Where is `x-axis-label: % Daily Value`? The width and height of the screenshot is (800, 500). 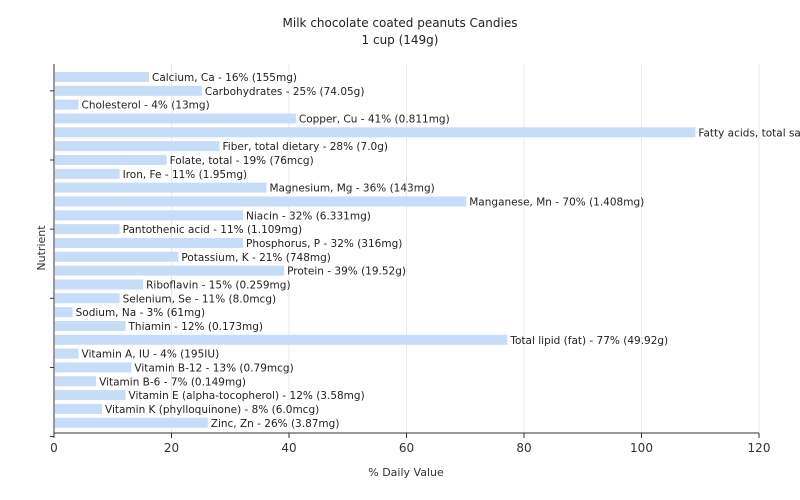
x-axis-label: % Daily Value is located at coordinates (406, 472).